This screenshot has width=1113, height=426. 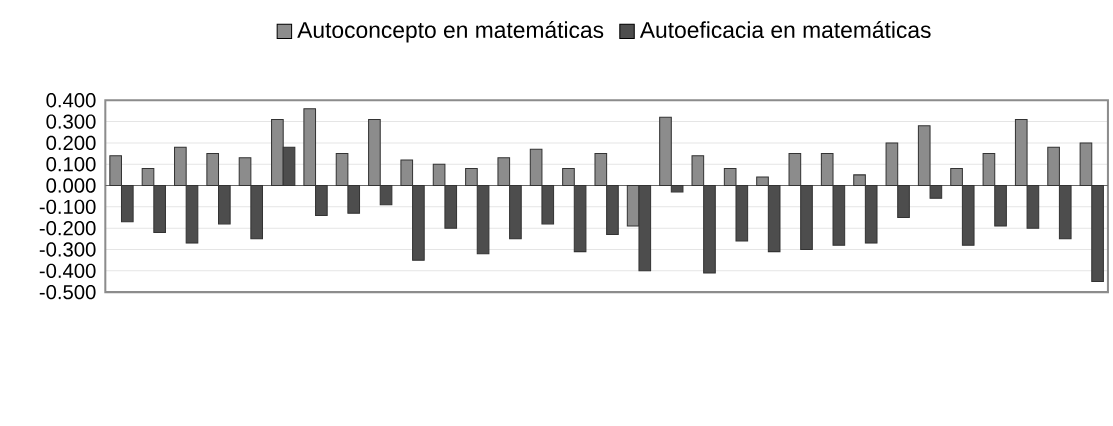 What do you see at coordinates (67, 292) in the screenshot?
I see `y-tick-label: -0.500` at bounding box center [67, 292].